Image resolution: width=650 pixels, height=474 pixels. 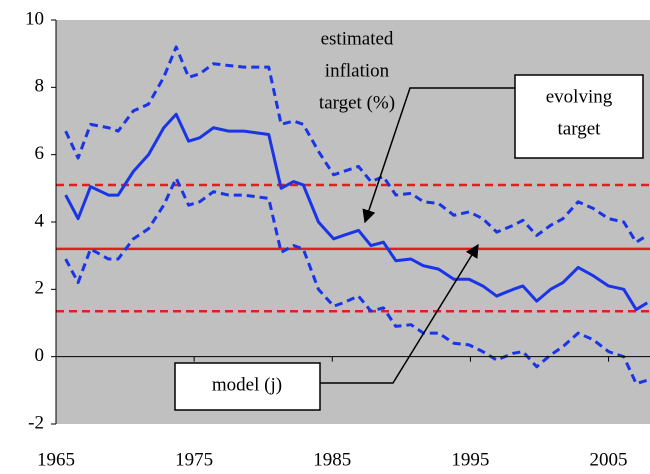 I want to click on y-tick-label: 0, so click(x=40, y=355).